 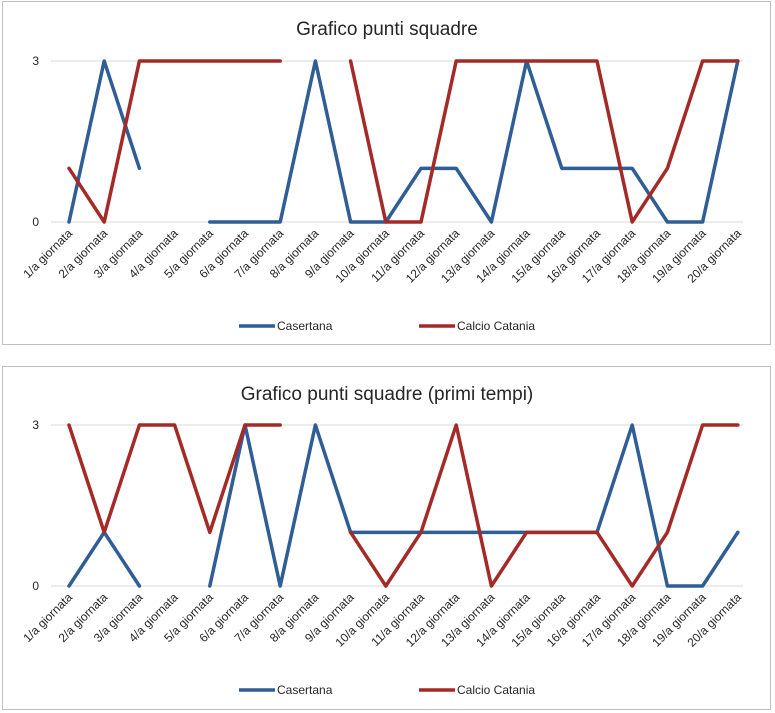 What do you see at coordinates (387, 29) in the screenshot?
I see `chart-title: Grafico punti squadre` at bounding box center [387, 29].